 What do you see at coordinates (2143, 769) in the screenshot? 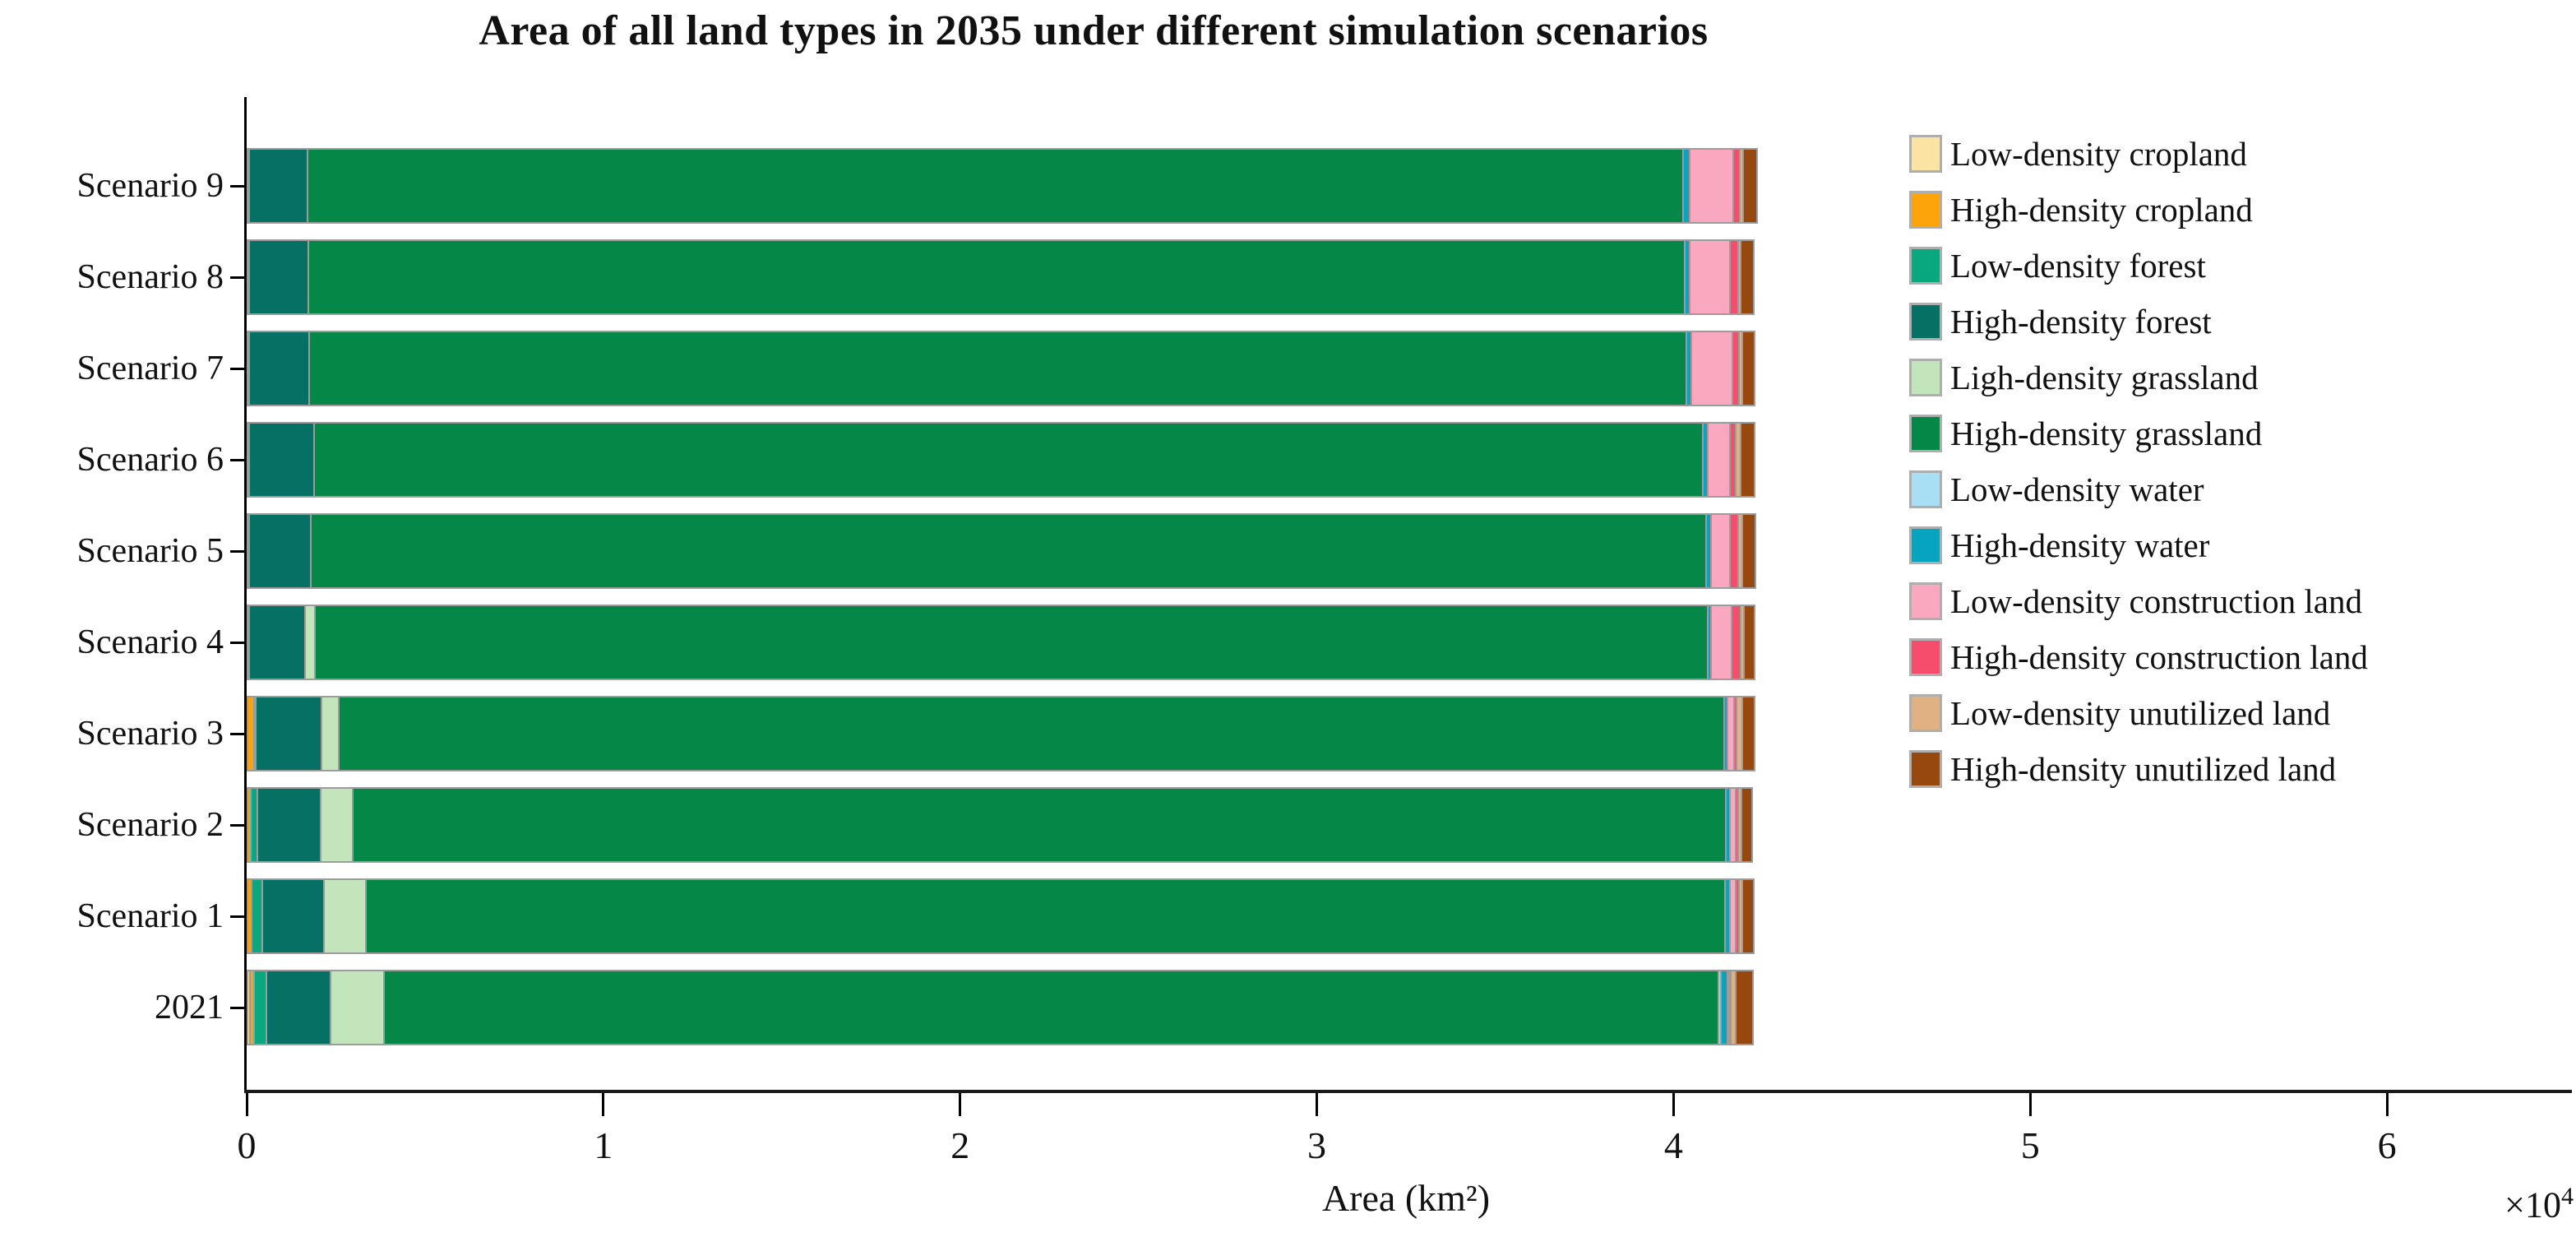
I see `legend-label: High-density unutilized land` at bounding box center [2143, 769].